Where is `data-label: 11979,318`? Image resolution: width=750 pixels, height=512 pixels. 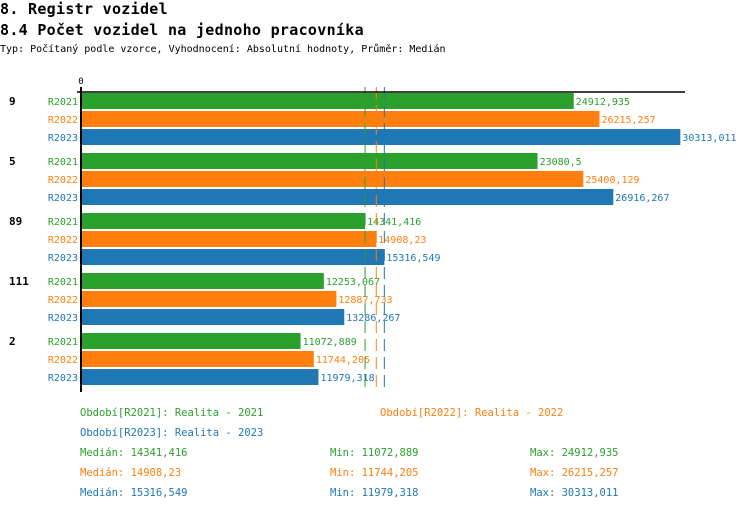
data-label: 11979,318 is located at coordinates (347, 378).